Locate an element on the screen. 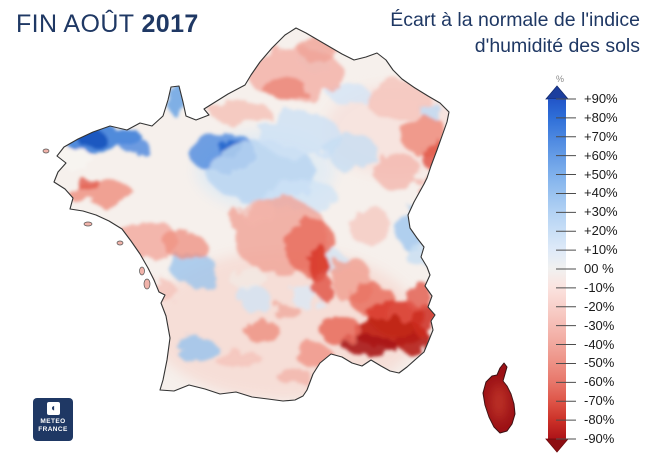  legend-entry-label: -60% is located at coordinates (599, 382).